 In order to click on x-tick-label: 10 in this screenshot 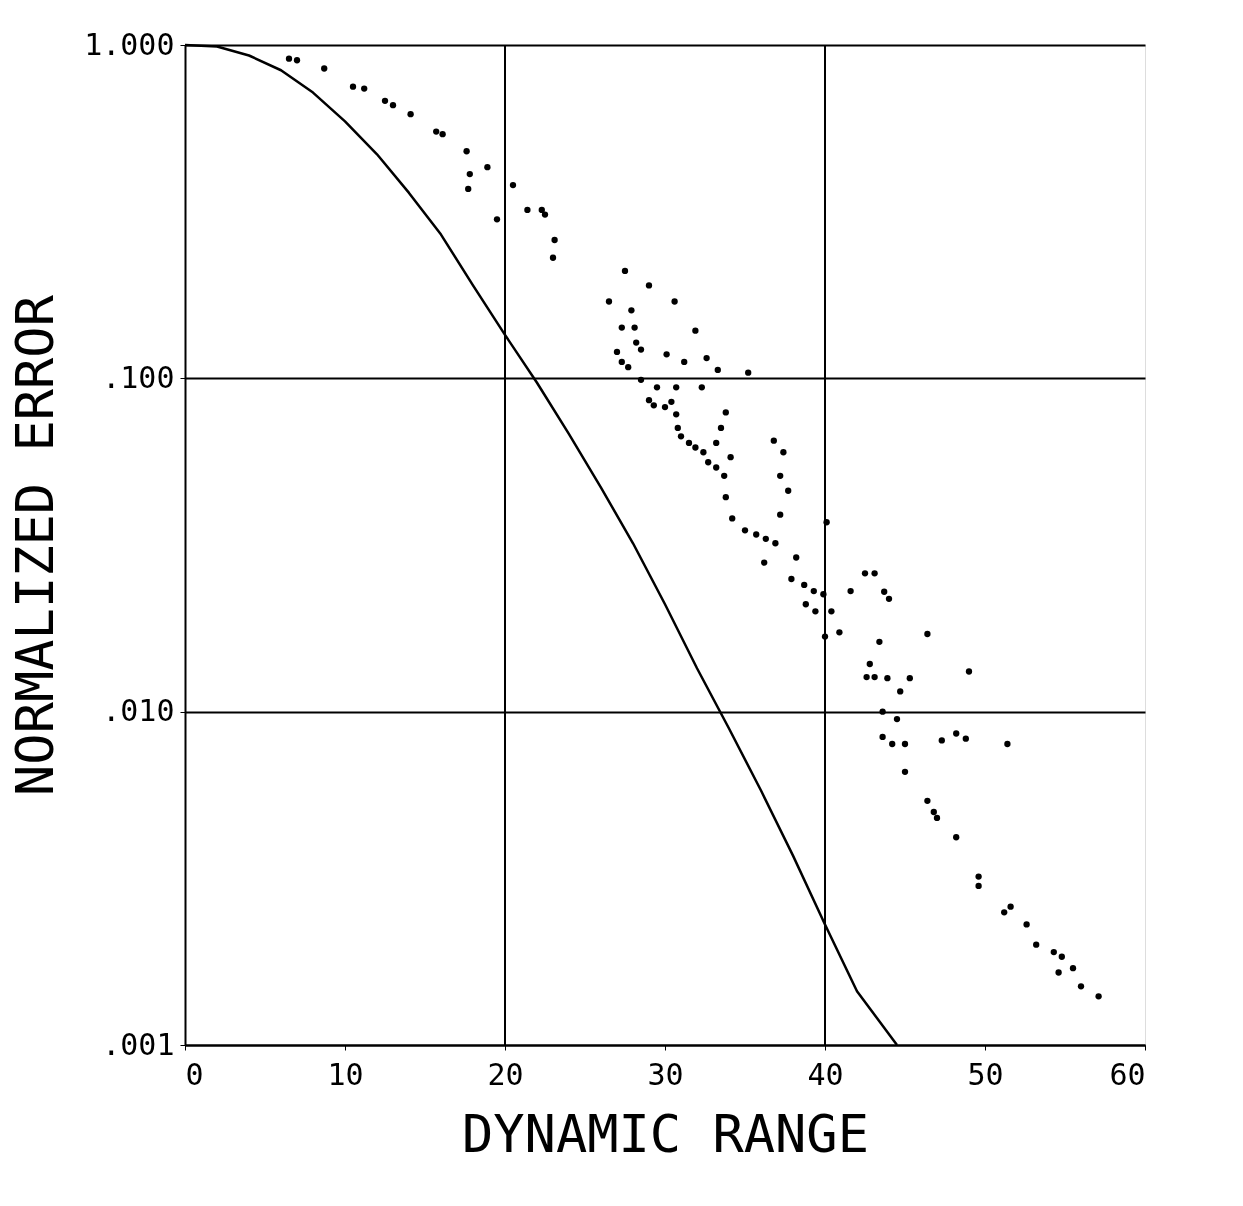, I will do `click(345, 1074)`.